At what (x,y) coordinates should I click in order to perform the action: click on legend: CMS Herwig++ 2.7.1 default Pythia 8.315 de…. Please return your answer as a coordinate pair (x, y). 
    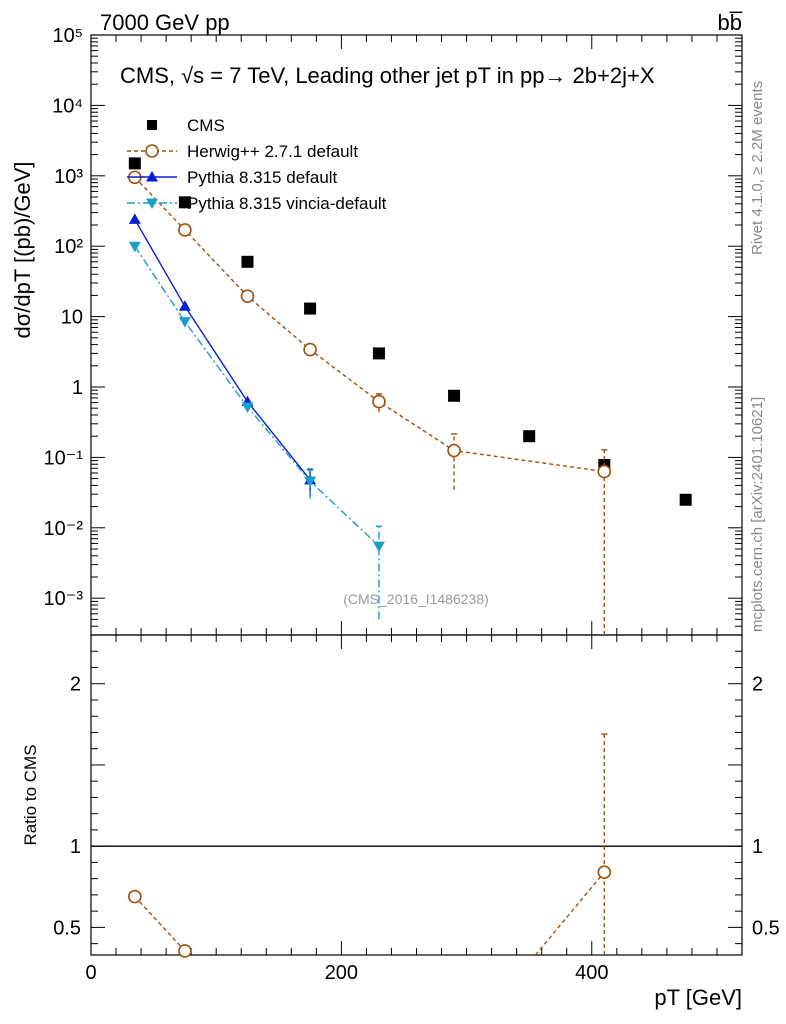
    Looking at the image, I should click on (257, 164).